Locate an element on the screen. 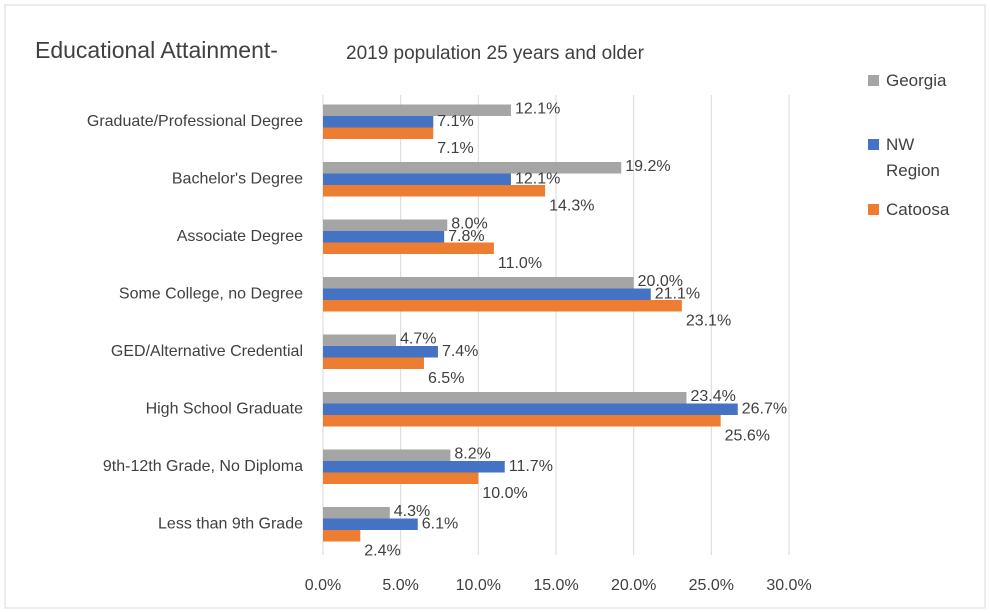 The image size is (990, 613). legend-item: NW Region is located at coordinates (917, 158).